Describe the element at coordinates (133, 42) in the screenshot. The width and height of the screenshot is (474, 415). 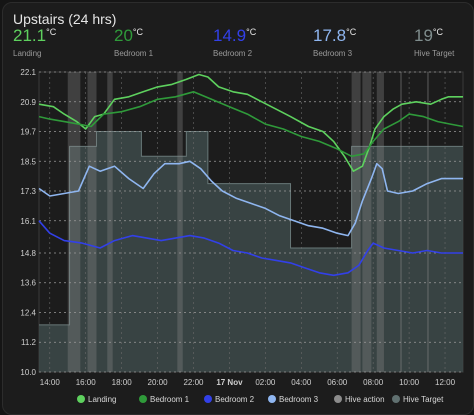
I see `stat-bedroom-1: 20°C Bedroom 1` at that location.